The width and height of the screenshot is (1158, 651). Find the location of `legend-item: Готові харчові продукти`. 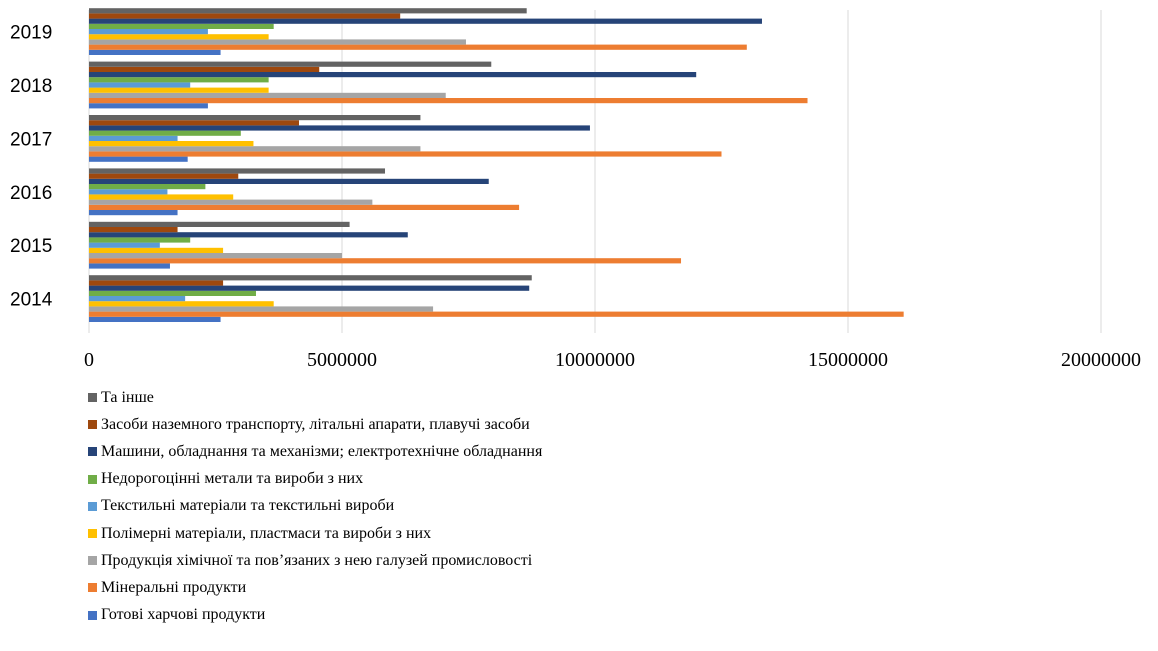

legend-item: Готові харчові продукти is located at coordinates (315, 615).